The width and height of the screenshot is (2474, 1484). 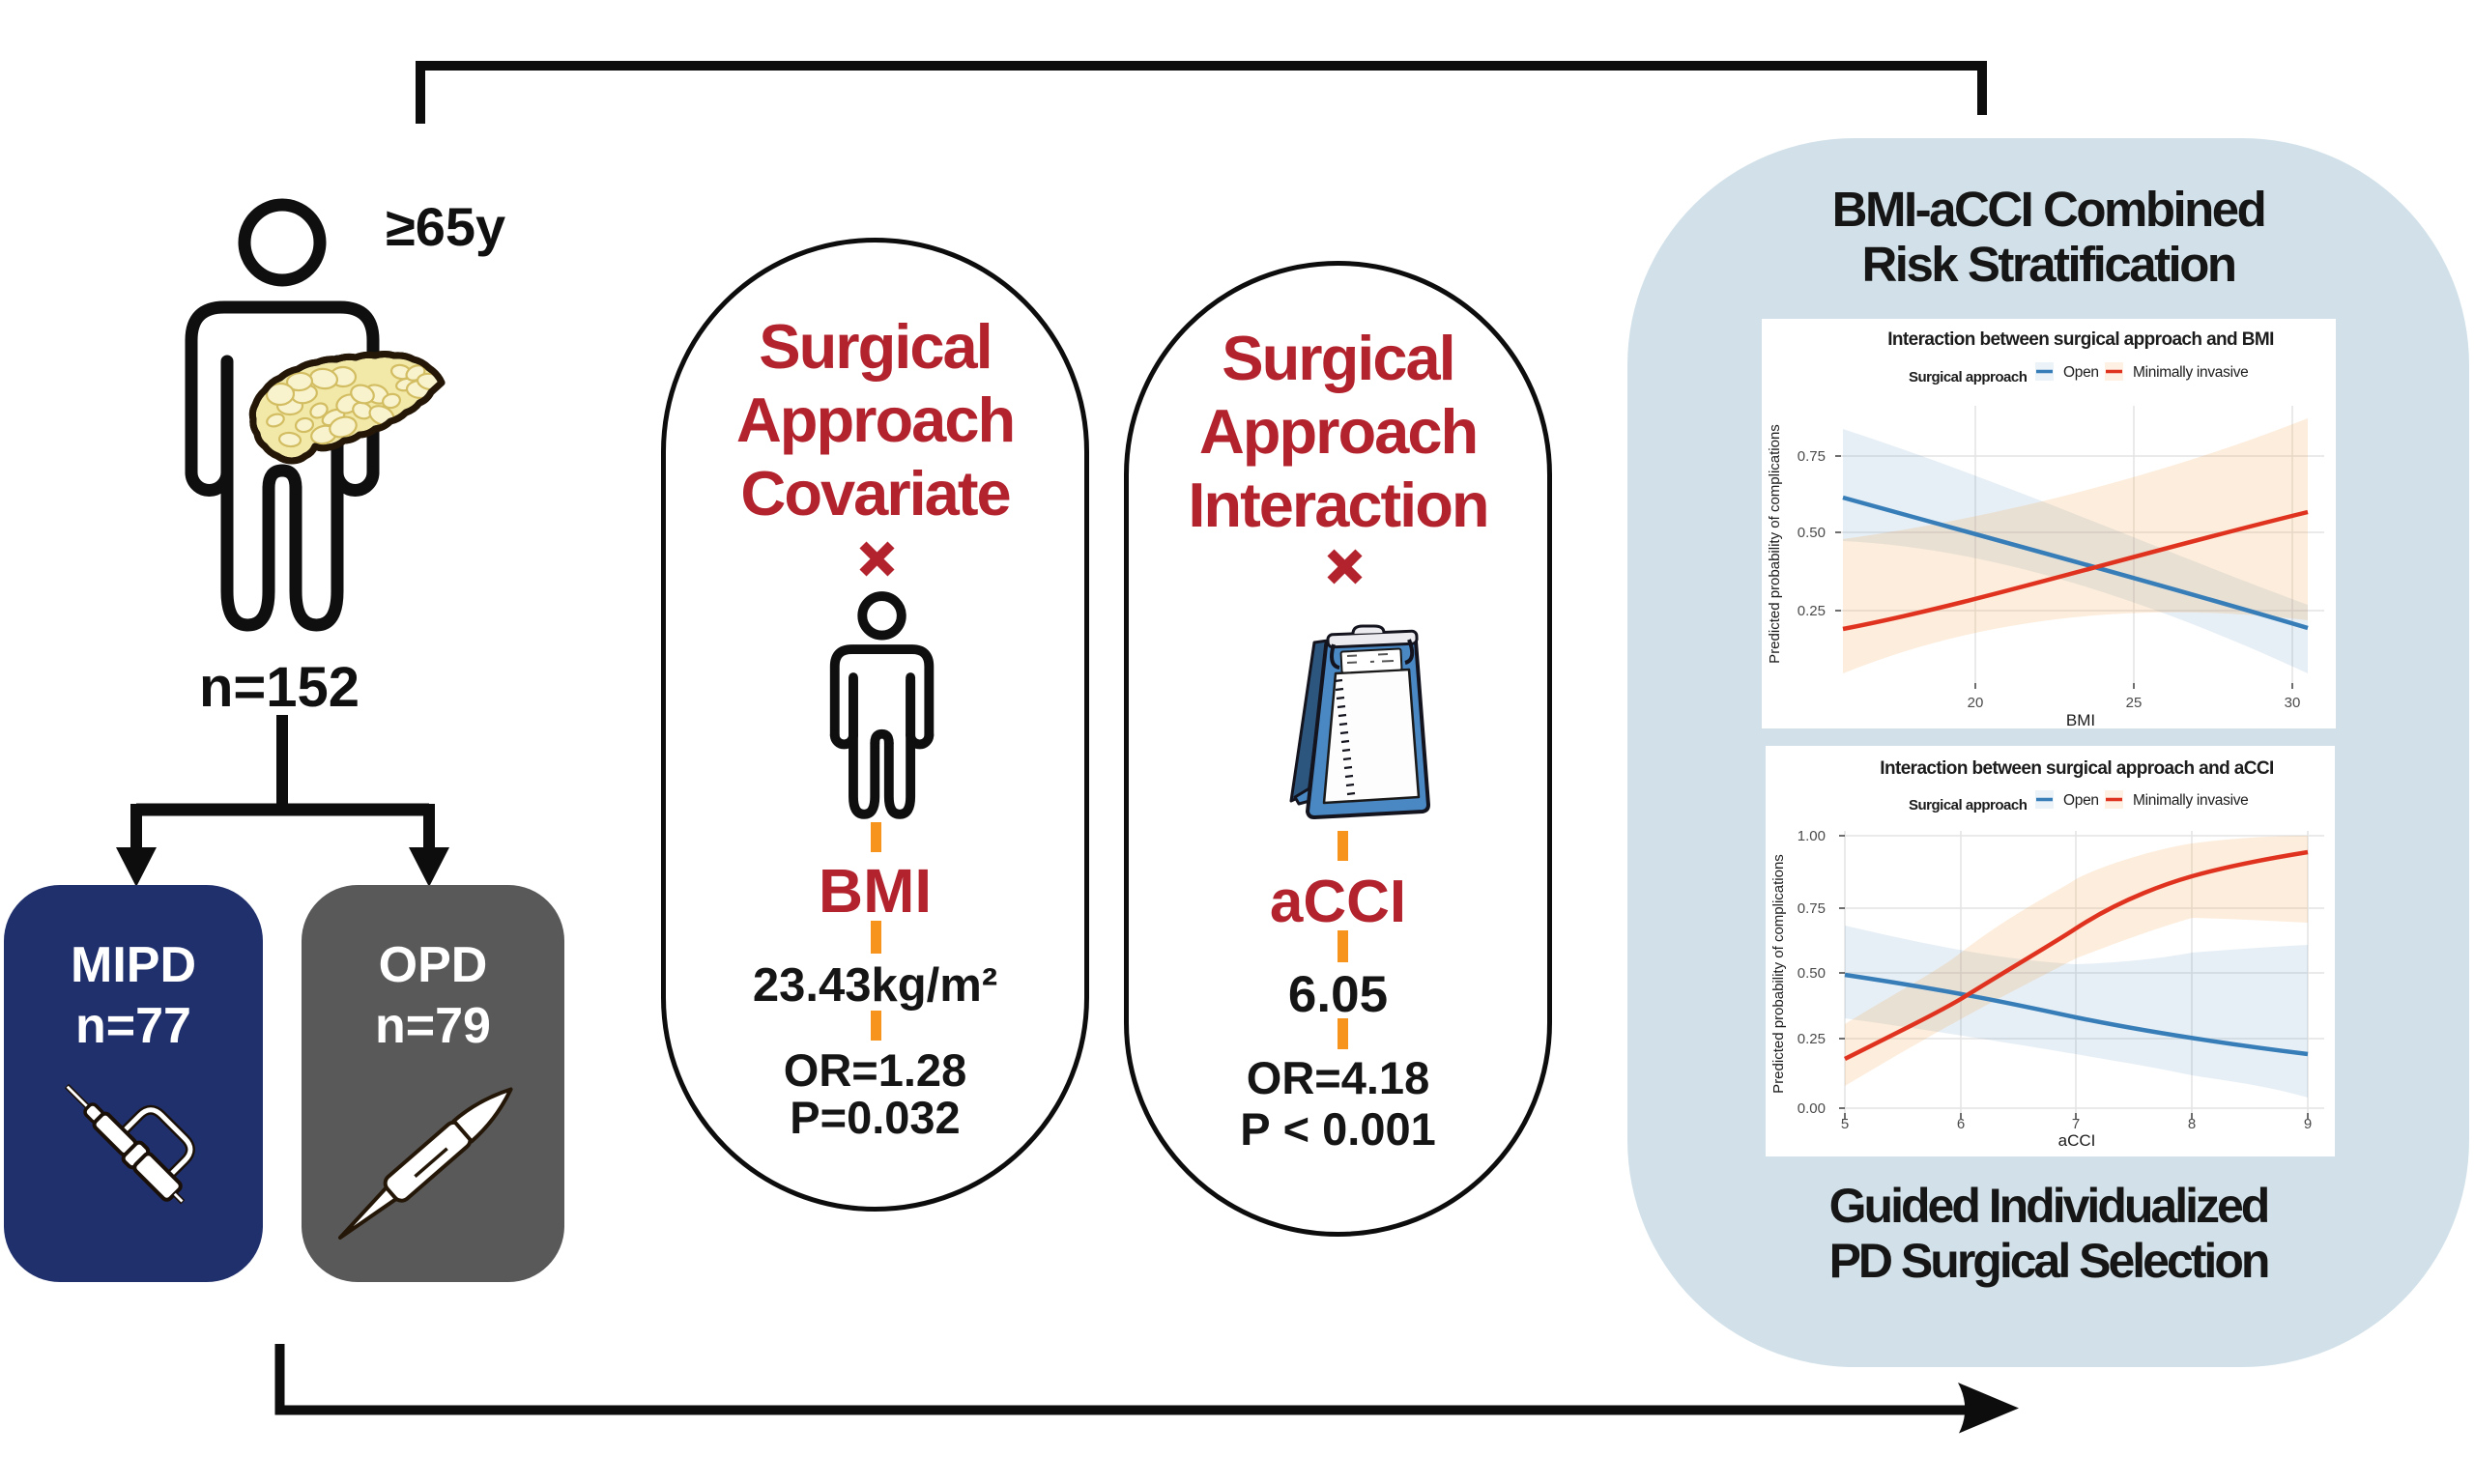 What do you see at coordinates (2192, 1124) in the screenshot?
I see `svg-text: 8` at bounding box center [2192, 1124].